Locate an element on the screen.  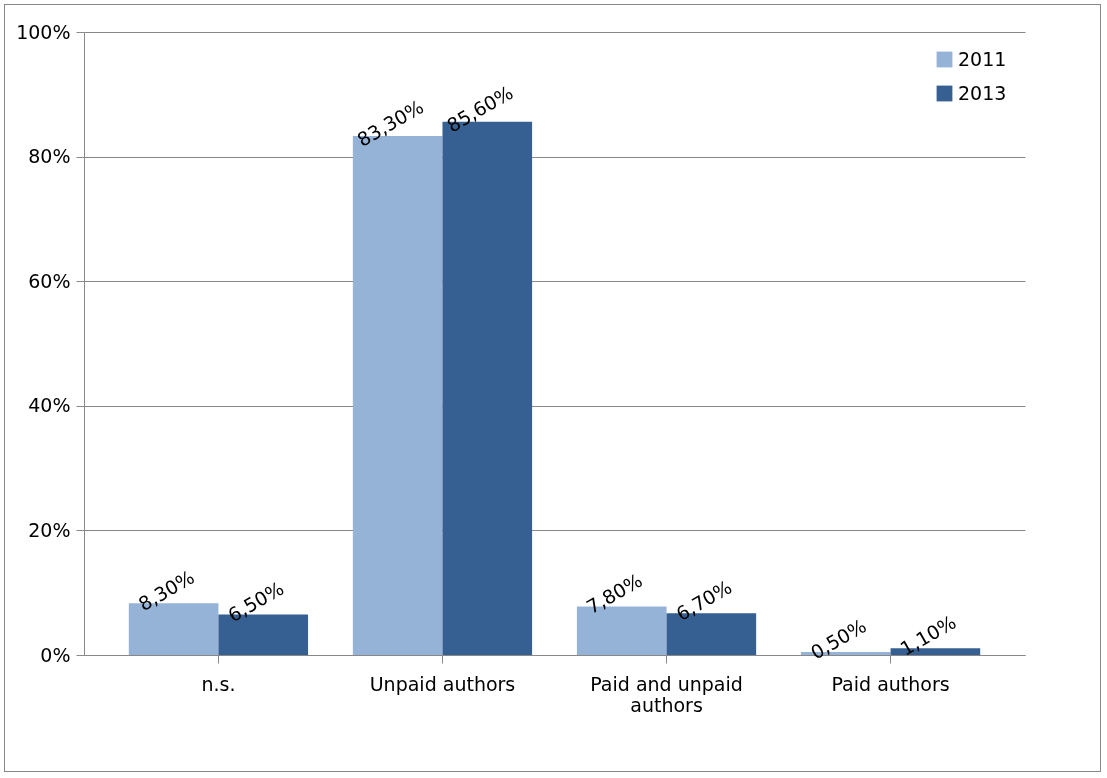
x-tick-label: Paid authors is located at coordinates (890, 683).